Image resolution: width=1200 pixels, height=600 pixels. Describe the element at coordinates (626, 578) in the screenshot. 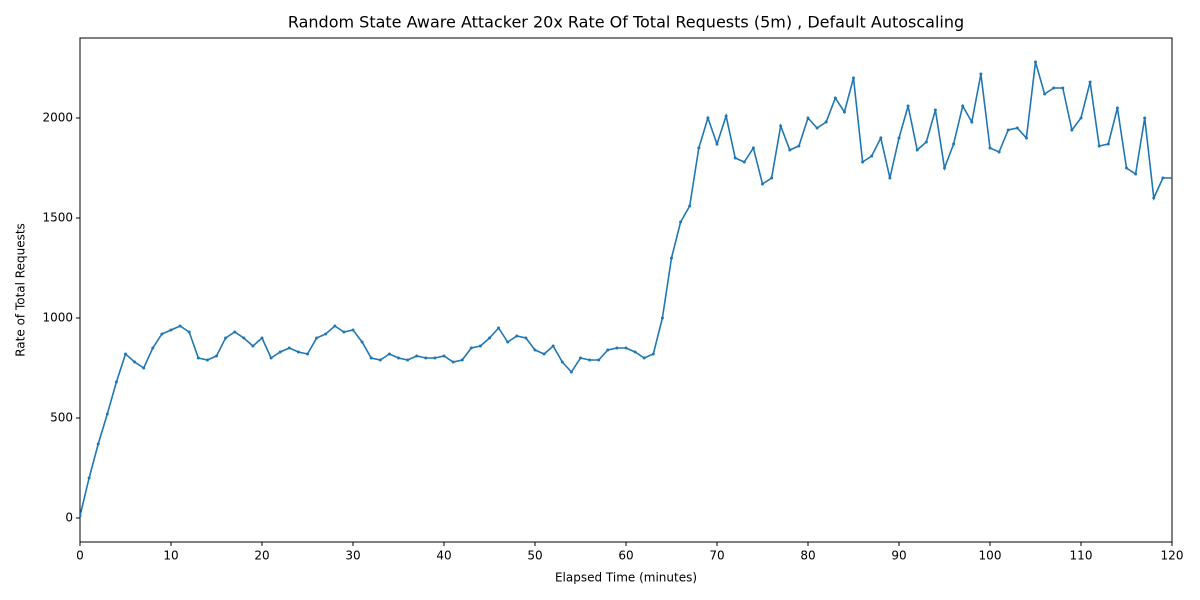

I see `x-axis-label: Elapsed Time (minutes)` at that location.